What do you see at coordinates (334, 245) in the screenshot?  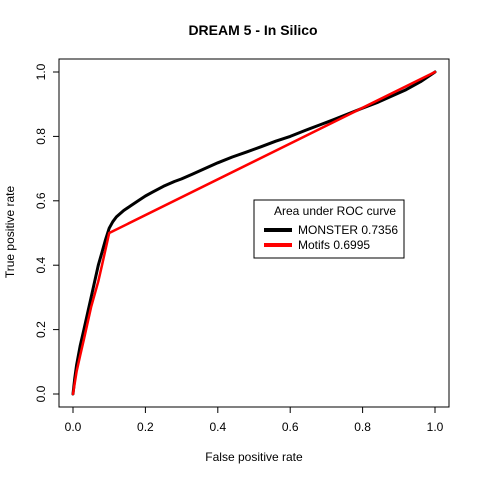 I see `legend-entry-motifs: Motifs 0.6995` at bounding box center [334, 245].